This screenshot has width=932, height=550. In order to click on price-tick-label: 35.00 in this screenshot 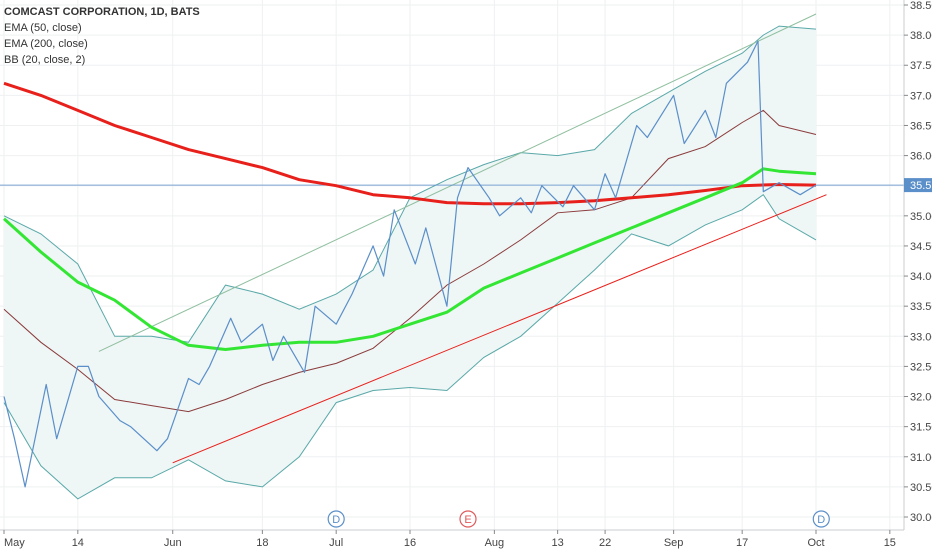, I will do `click(921, 217)`.